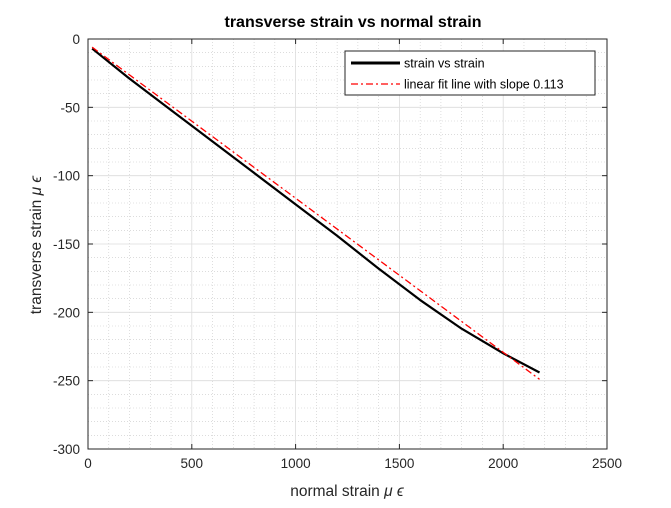  What do you see at coordinates (76, 39) in the screenshot?
I see `y-tick-label: 0` at bounding box center [76, 39].